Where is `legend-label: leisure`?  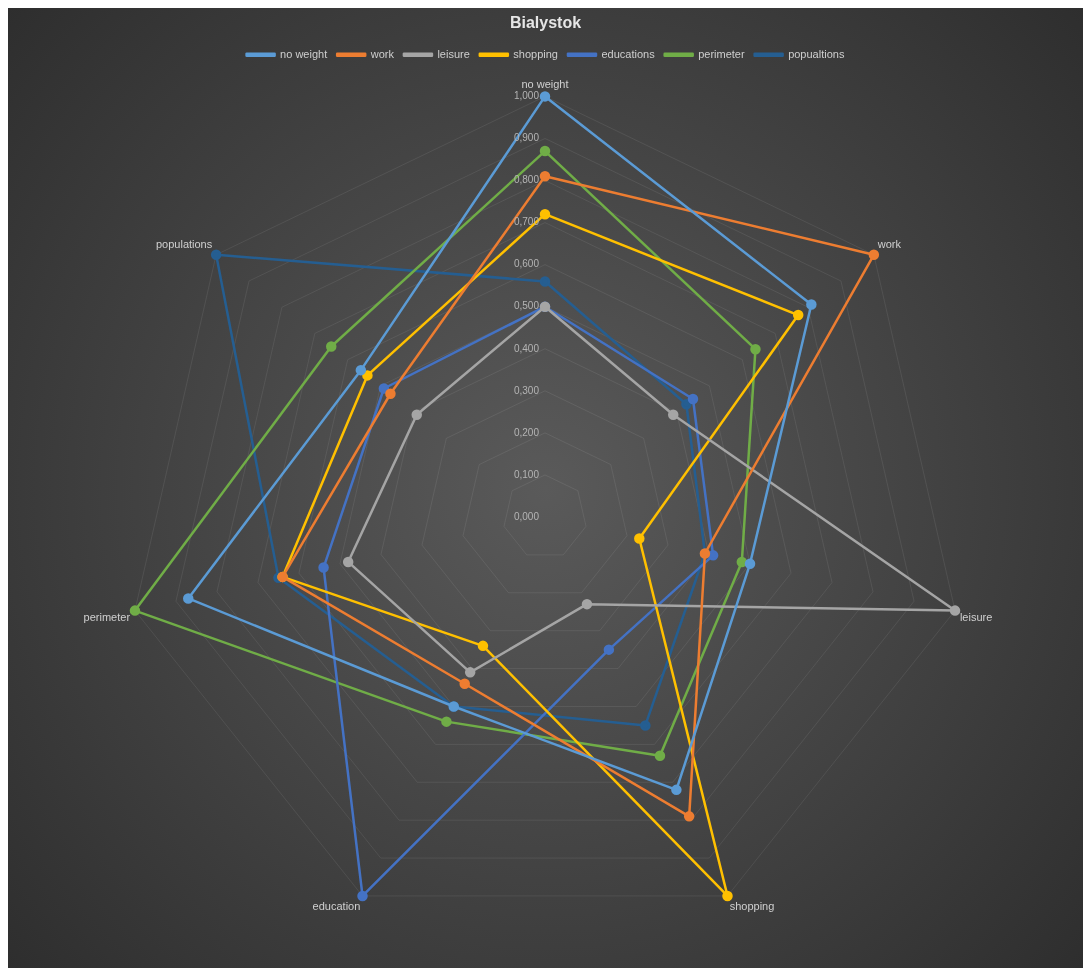
legend-label: leisure is located at coordinates (453, 53).